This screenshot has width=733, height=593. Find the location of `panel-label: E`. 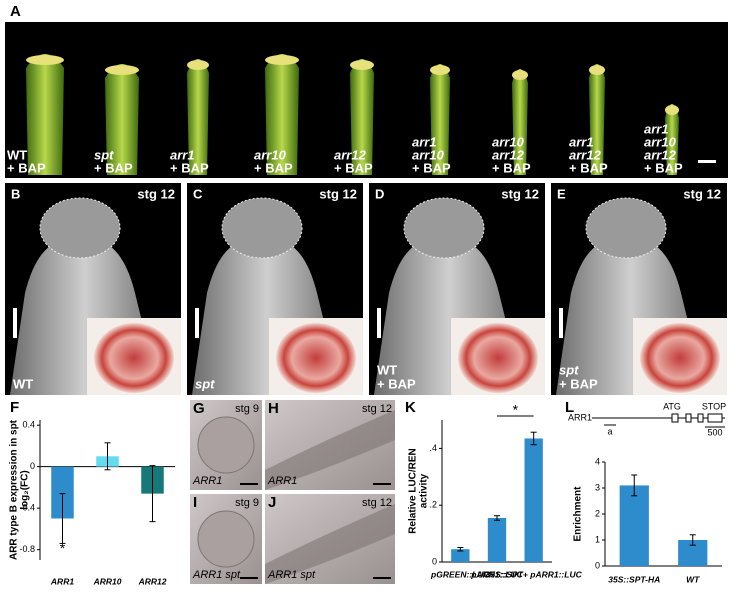

panel-label: E is located at coordinates (561, 193).